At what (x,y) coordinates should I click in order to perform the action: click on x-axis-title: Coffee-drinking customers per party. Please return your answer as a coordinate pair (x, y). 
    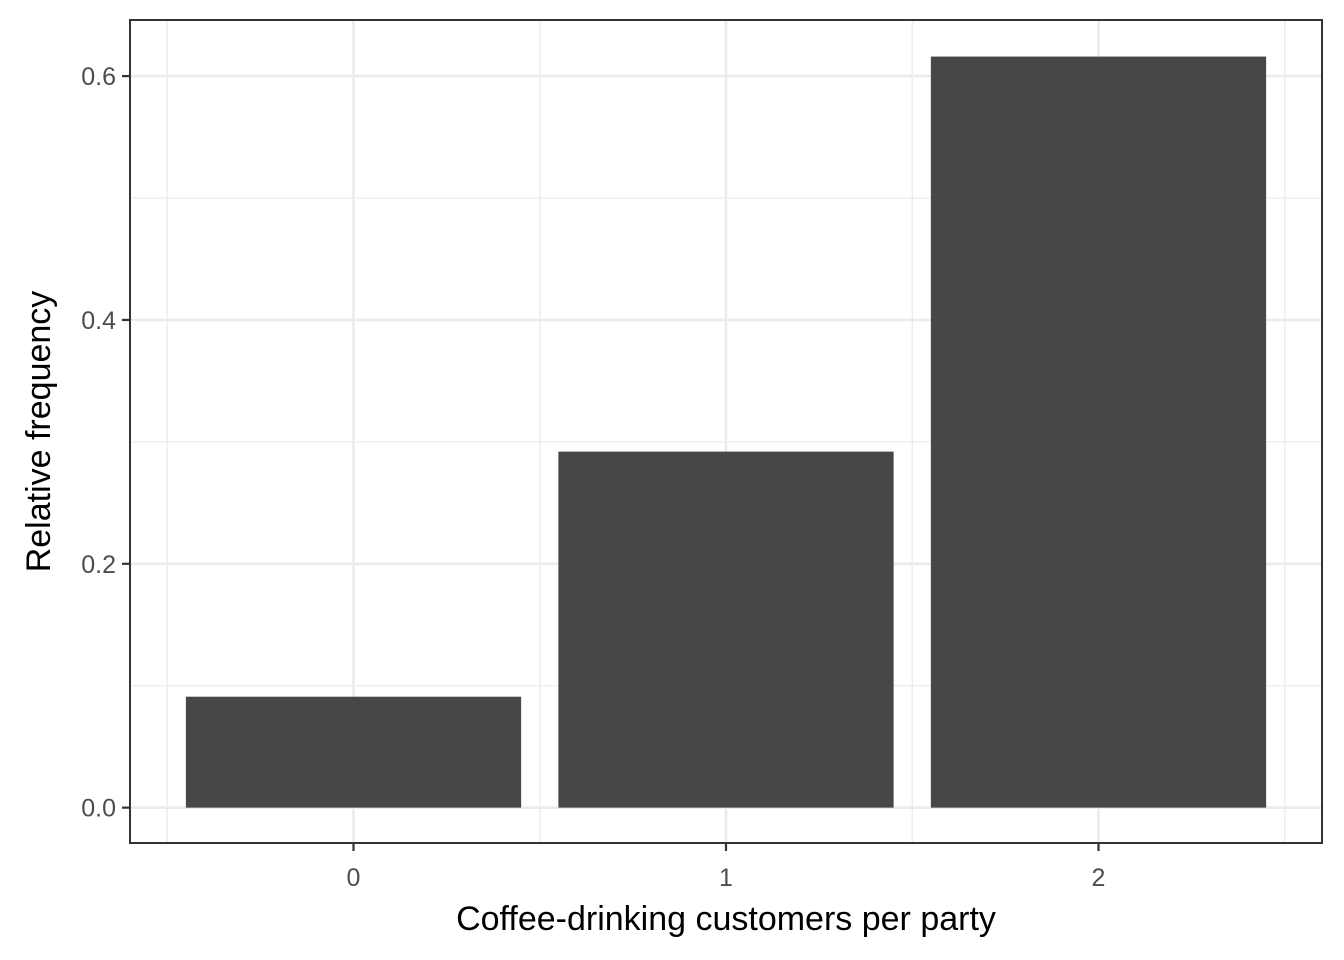
    Looking at the image, I should click on (726, 919).